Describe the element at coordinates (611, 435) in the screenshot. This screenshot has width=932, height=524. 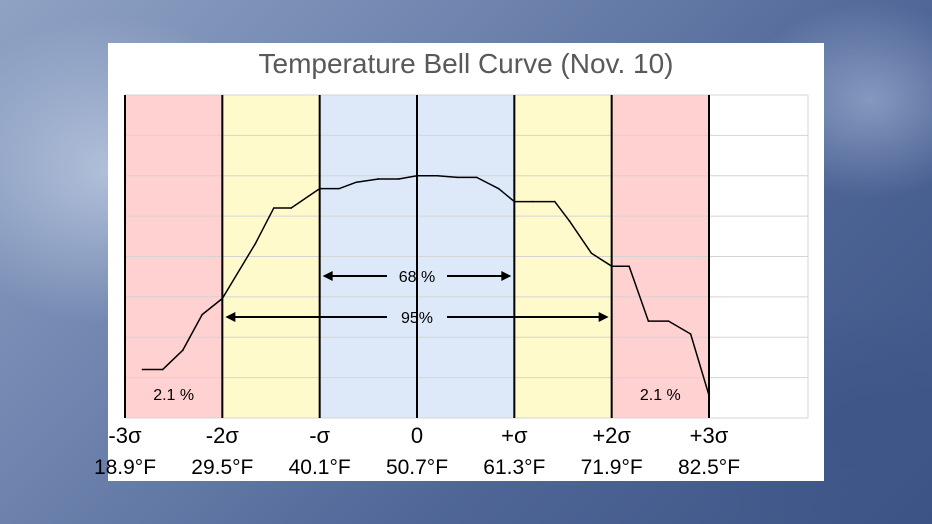
I see `sigma-tick-label: +2σ` at that location.